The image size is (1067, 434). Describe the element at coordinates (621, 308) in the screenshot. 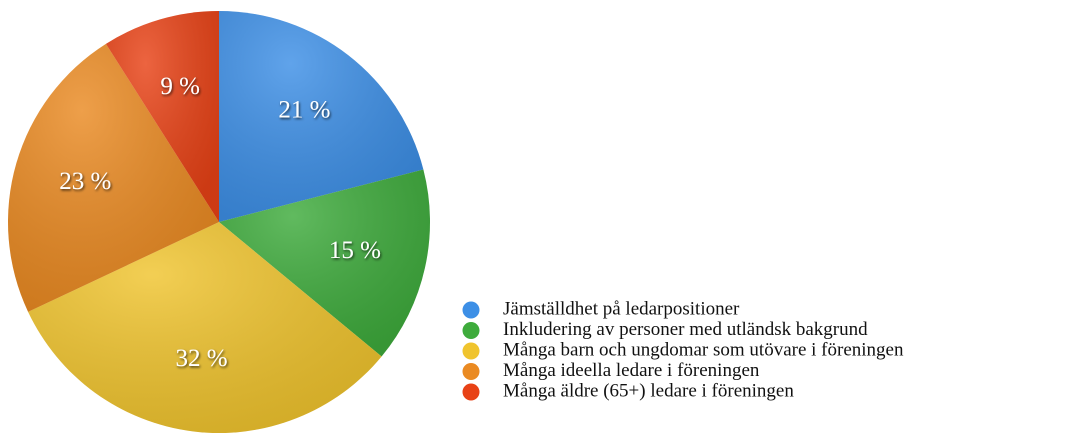

I see `legend-label: Jämställdhet på ledarpositioner` at that location.